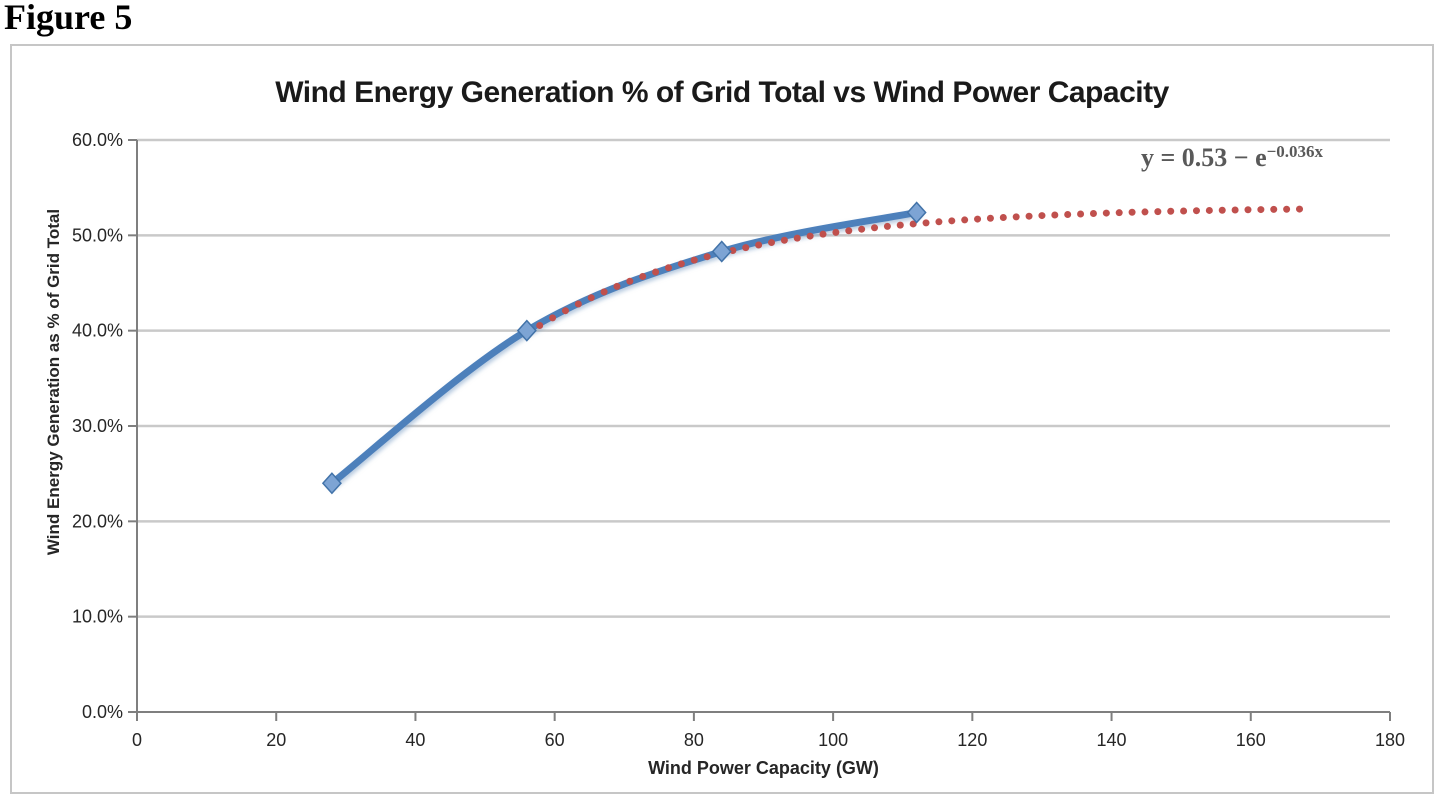  What do you see at coordinates (694, 740) in the screenshot?
I see `x-tick-label: 80` at bounding box center [694, 740].